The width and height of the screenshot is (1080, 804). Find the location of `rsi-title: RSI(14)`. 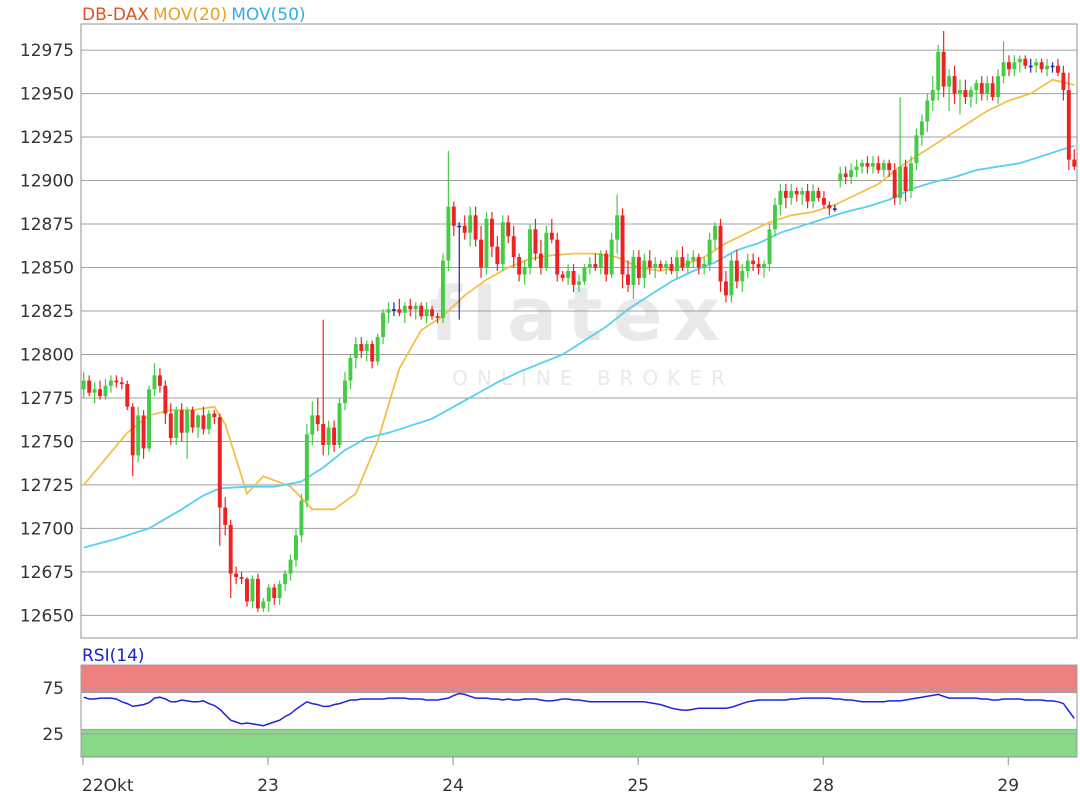

rsi-title: RSI(14) is located at coordinates (113, 656).